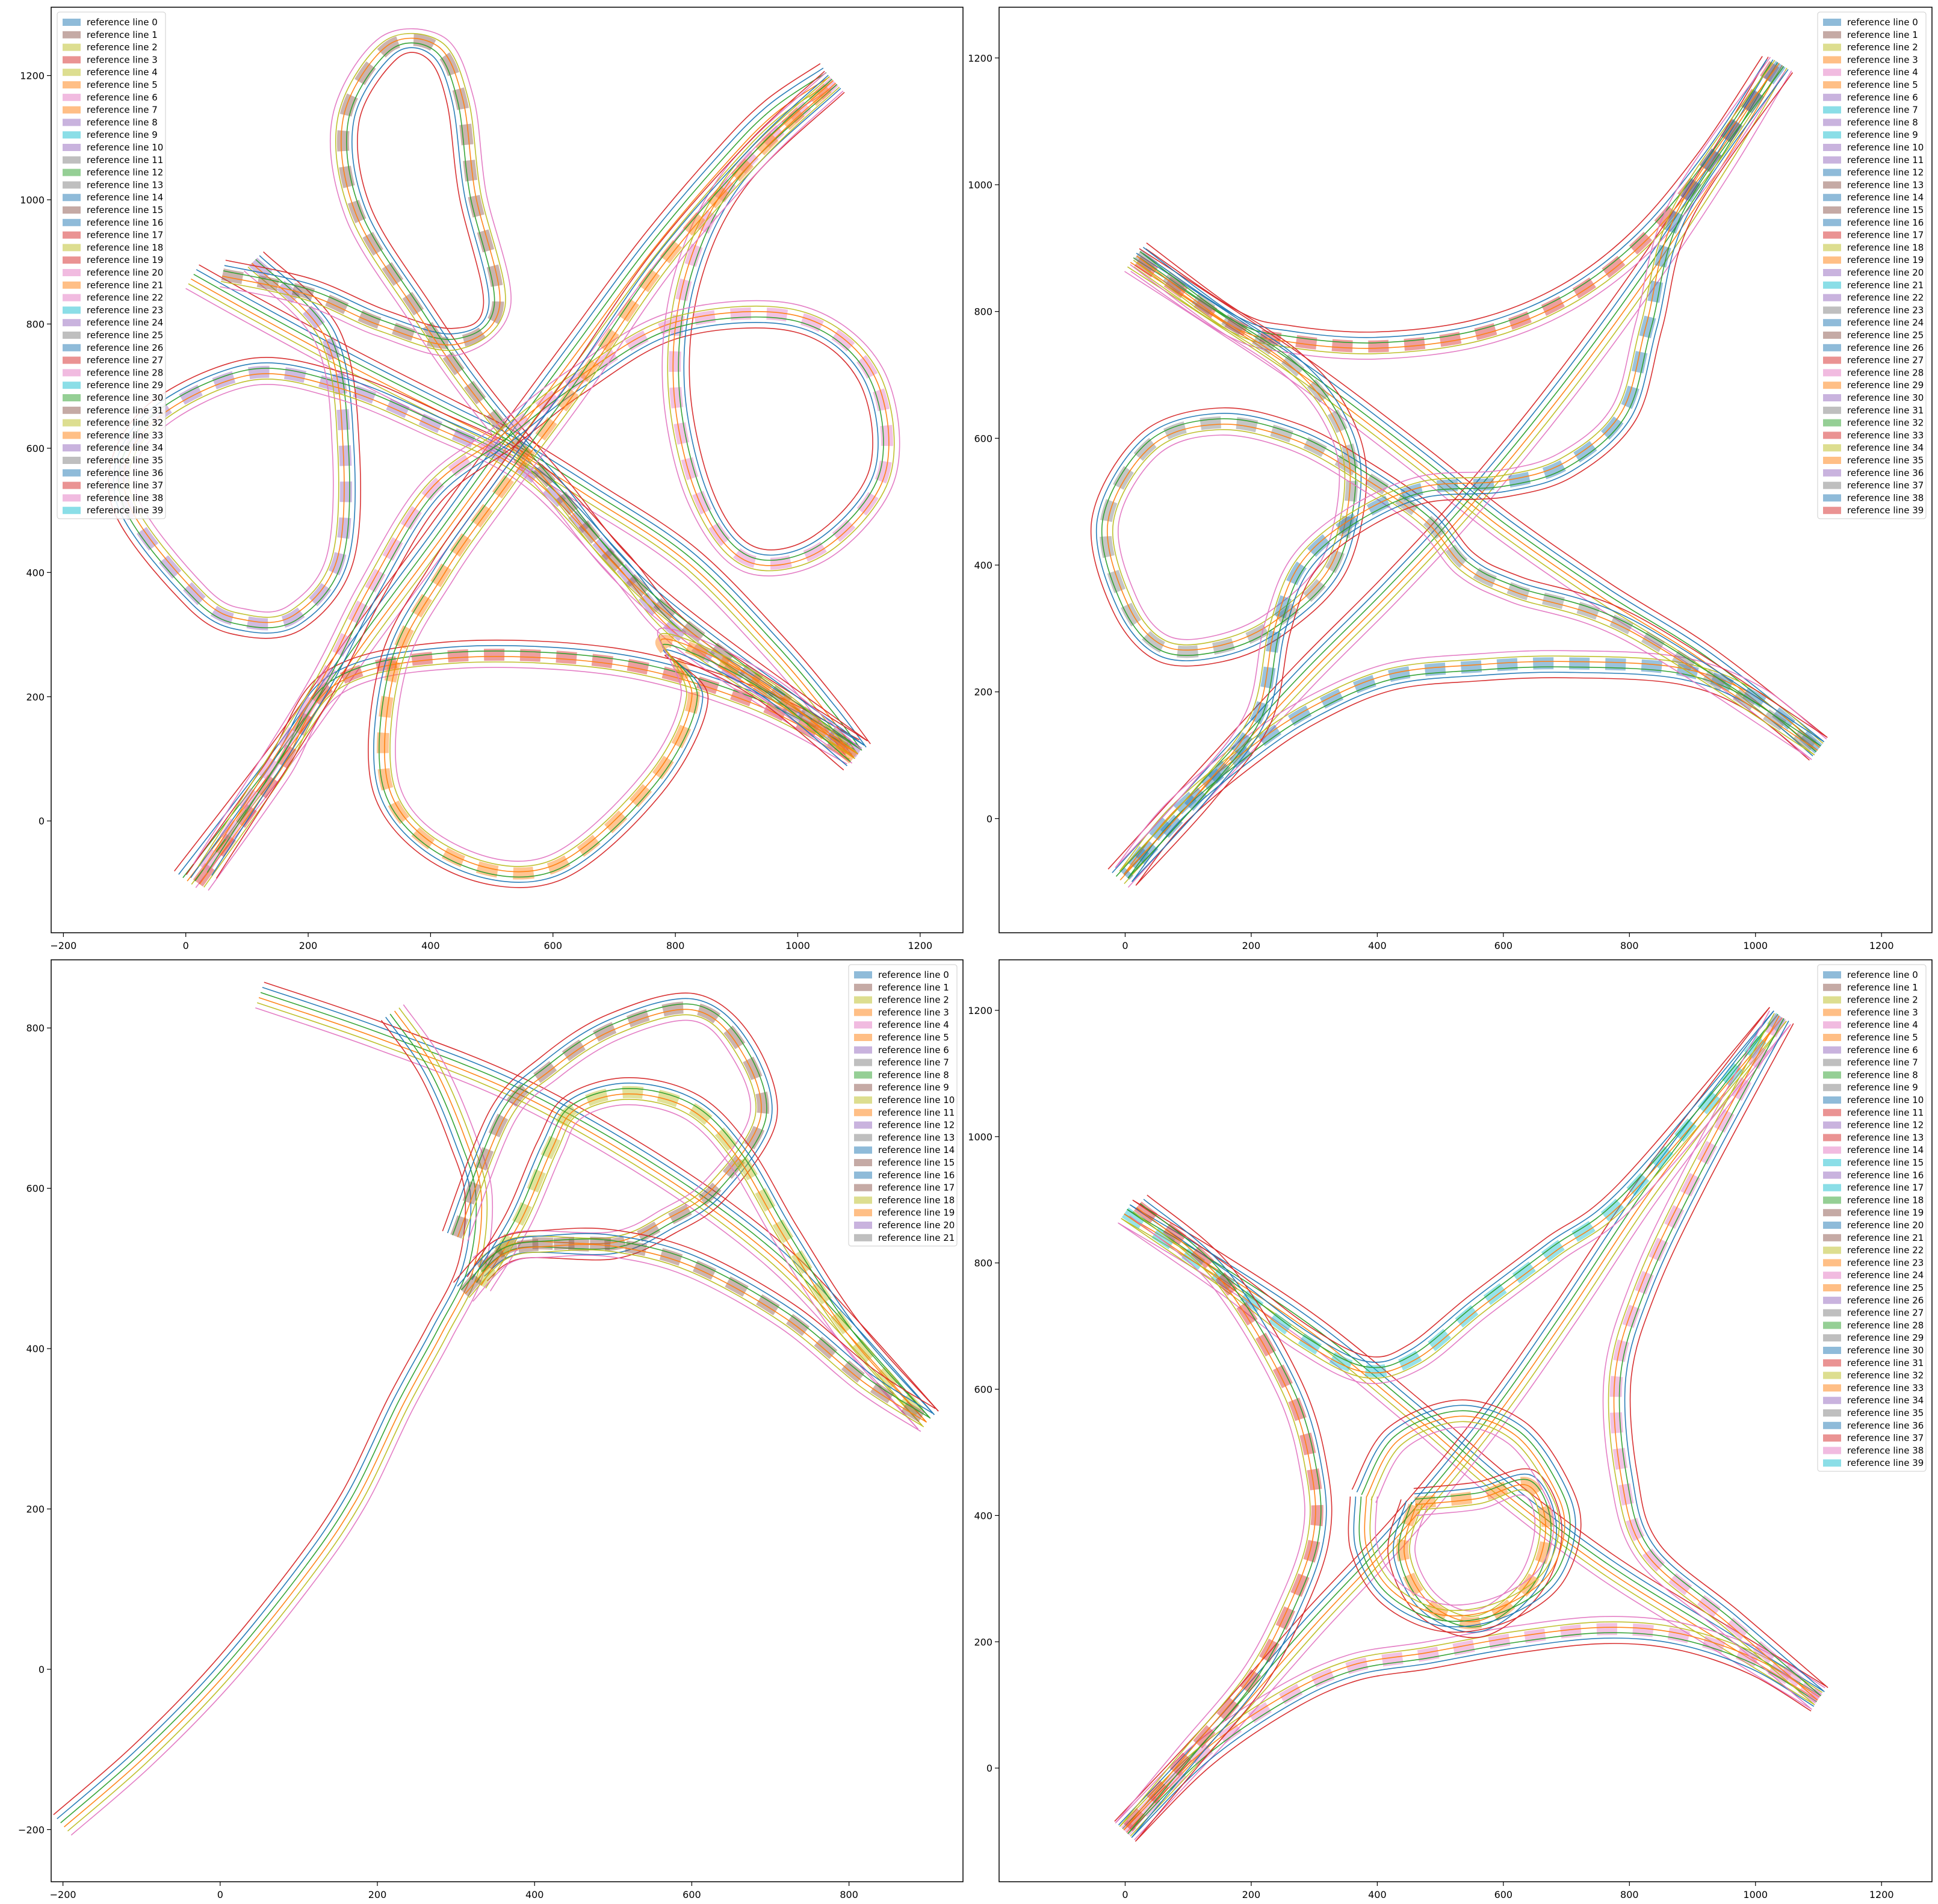  Describe the element at coordinates (125, 498) in the screenshot. I see `legend-label: reference line 38` at that location.